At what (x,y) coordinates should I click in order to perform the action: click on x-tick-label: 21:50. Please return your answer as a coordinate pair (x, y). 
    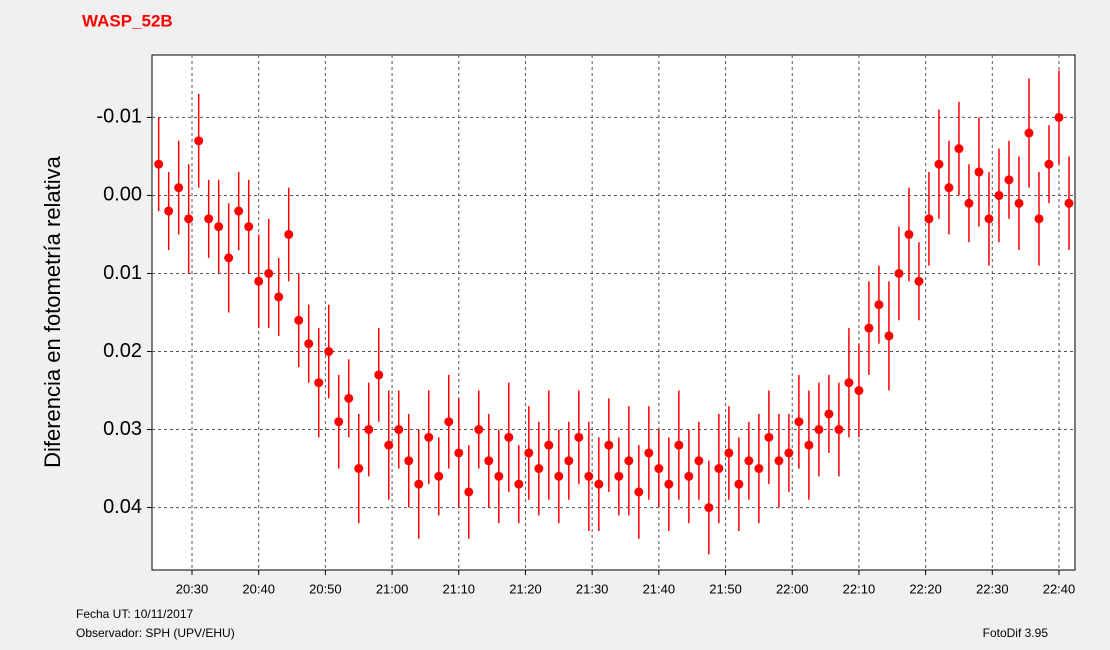
    Looking at the image, I should click on (725, 588).